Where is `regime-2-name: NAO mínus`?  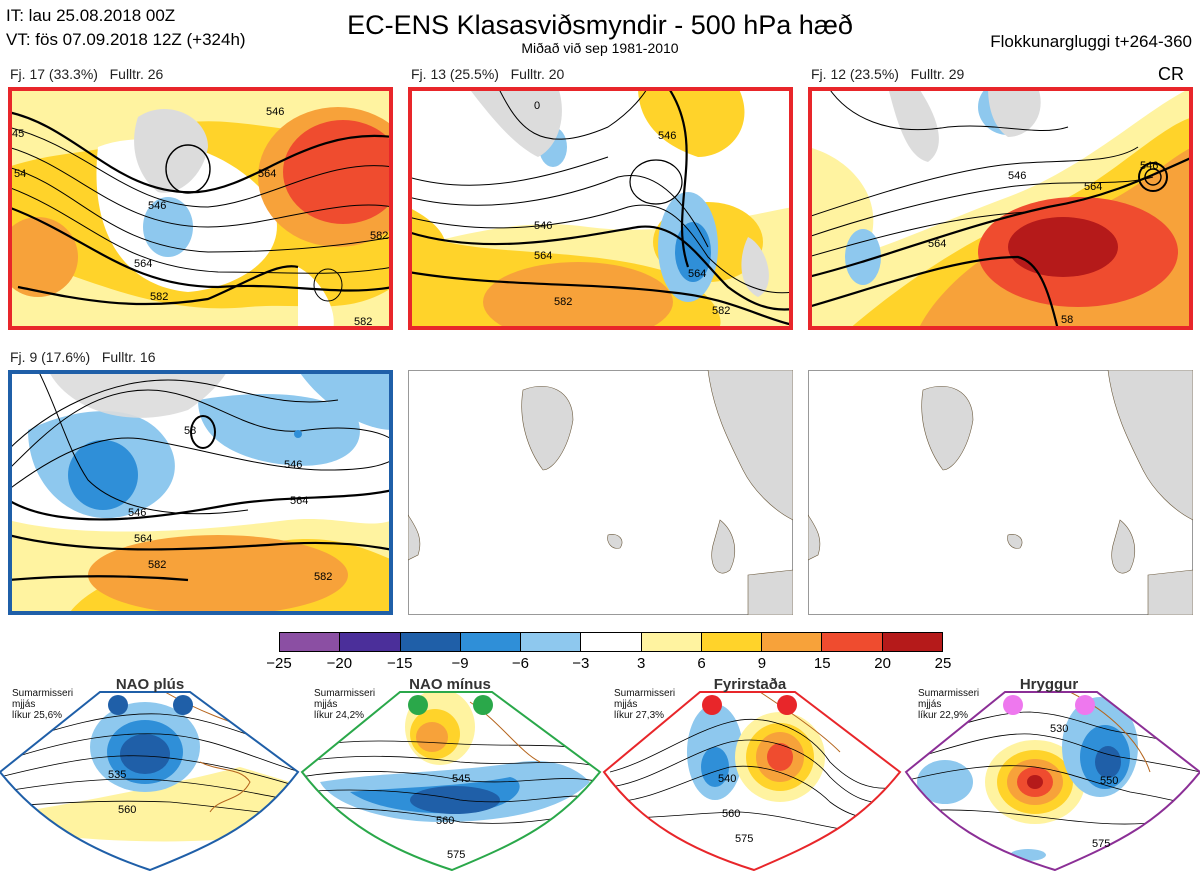 regime-2-name: NAO mínus is located at coordinates (450, 684).